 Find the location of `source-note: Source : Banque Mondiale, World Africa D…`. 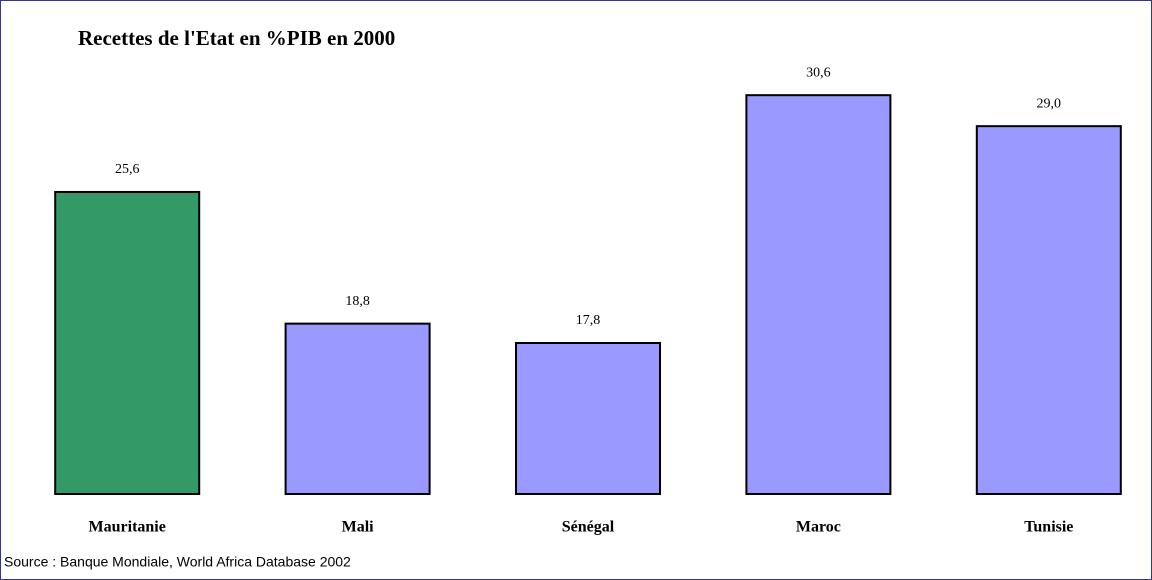

source-note: Source : Banque Mondiale, World Africa D… is located at coordinates (177, 562).